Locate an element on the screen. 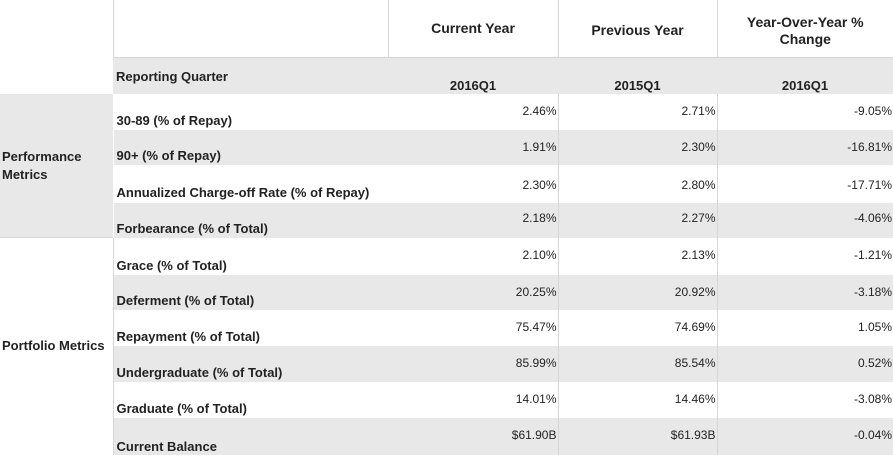 The image size is (893, 461). quarter-corner-cell is located at coordinates (56, 75).